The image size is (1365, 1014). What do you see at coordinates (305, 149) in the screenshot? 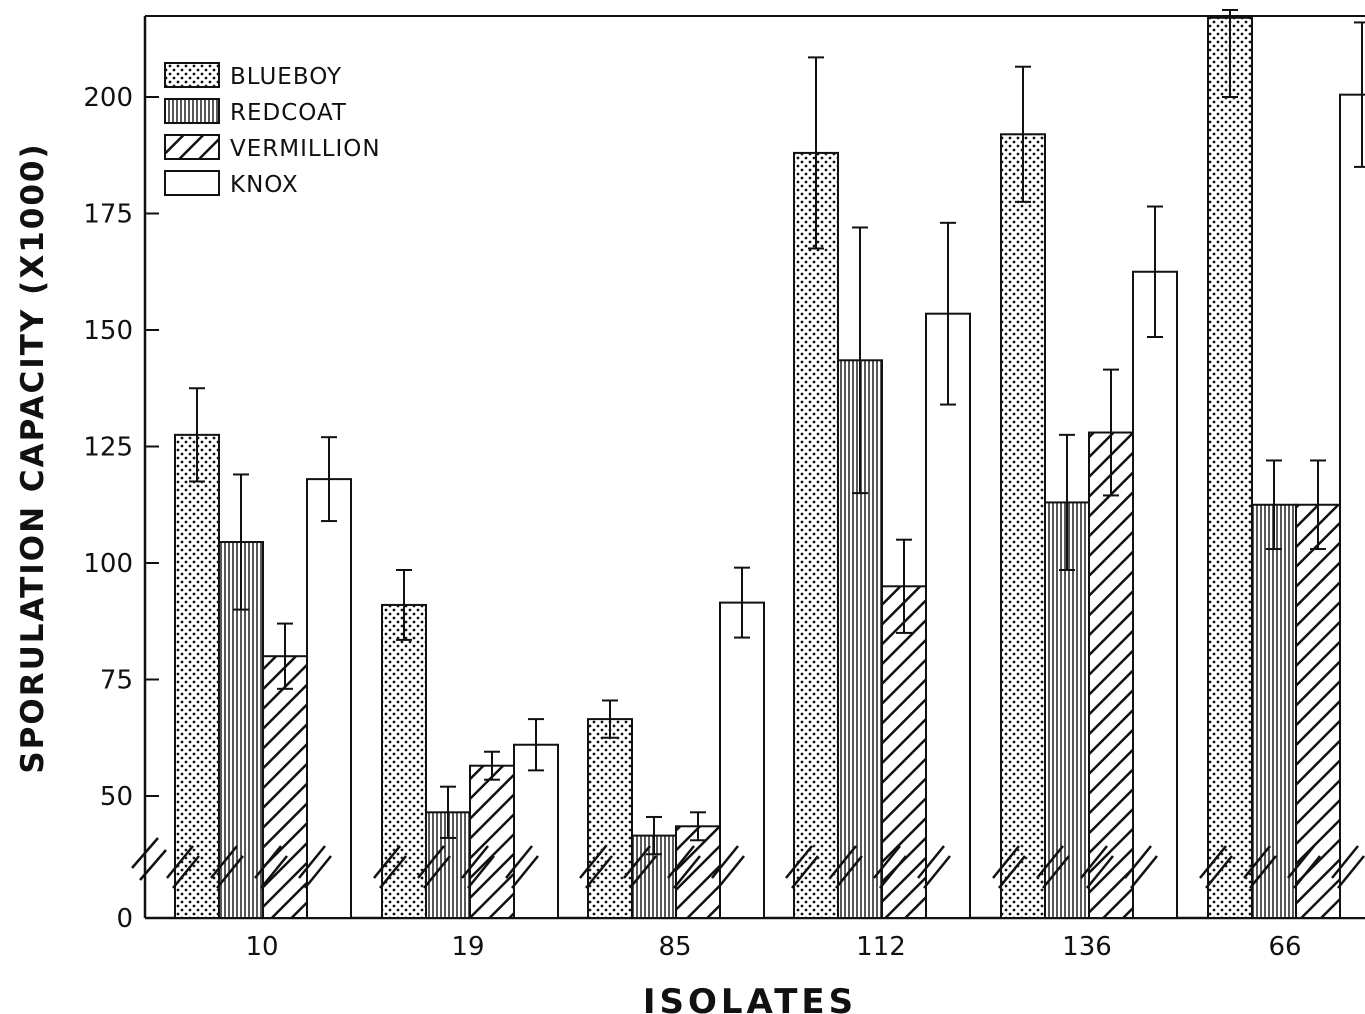
I see `legend-label: VERMILLION` at bounding box center [305, 149].